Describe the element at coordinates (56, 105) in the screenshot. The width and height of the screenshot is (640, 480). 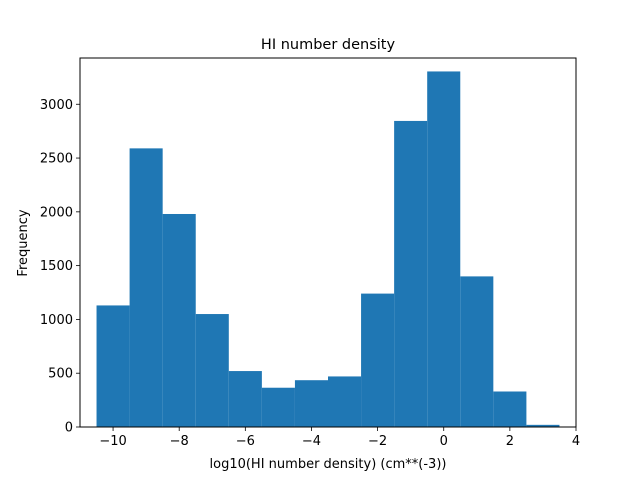
I see `y-tick-label: 3000` at that location.